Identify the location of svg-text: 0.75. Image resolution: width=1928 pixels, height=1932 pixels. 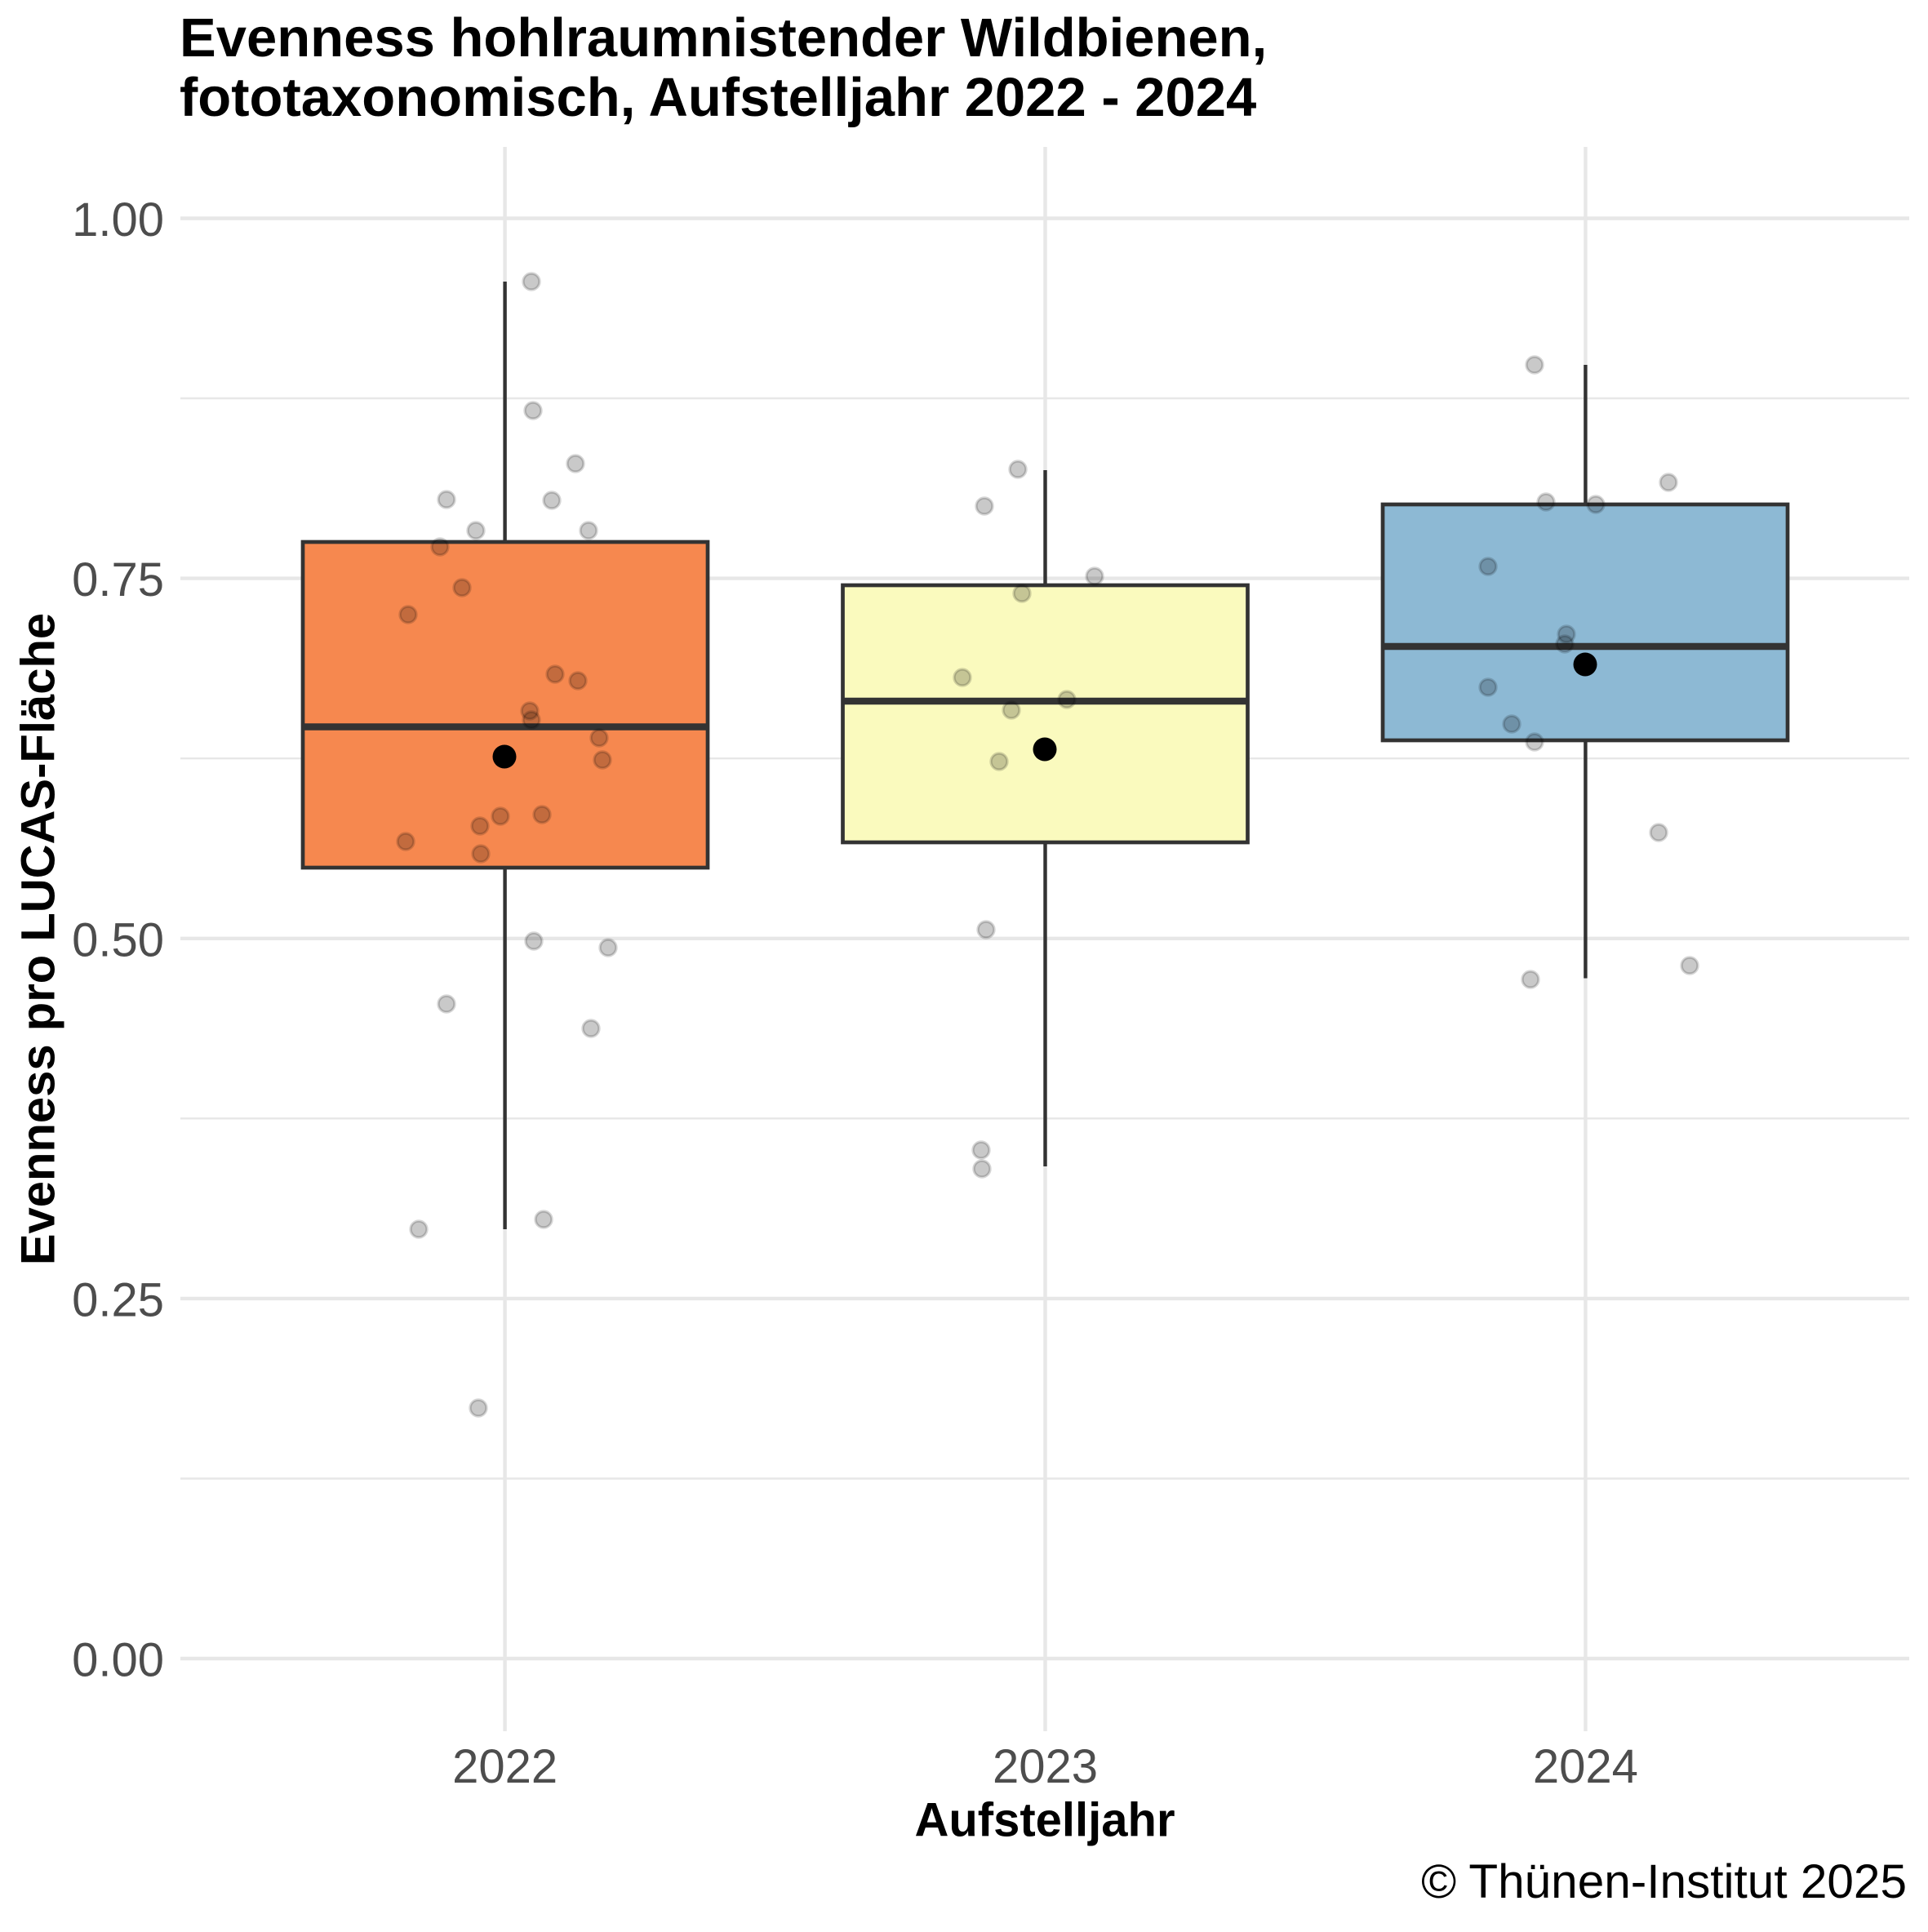
(118, 579).